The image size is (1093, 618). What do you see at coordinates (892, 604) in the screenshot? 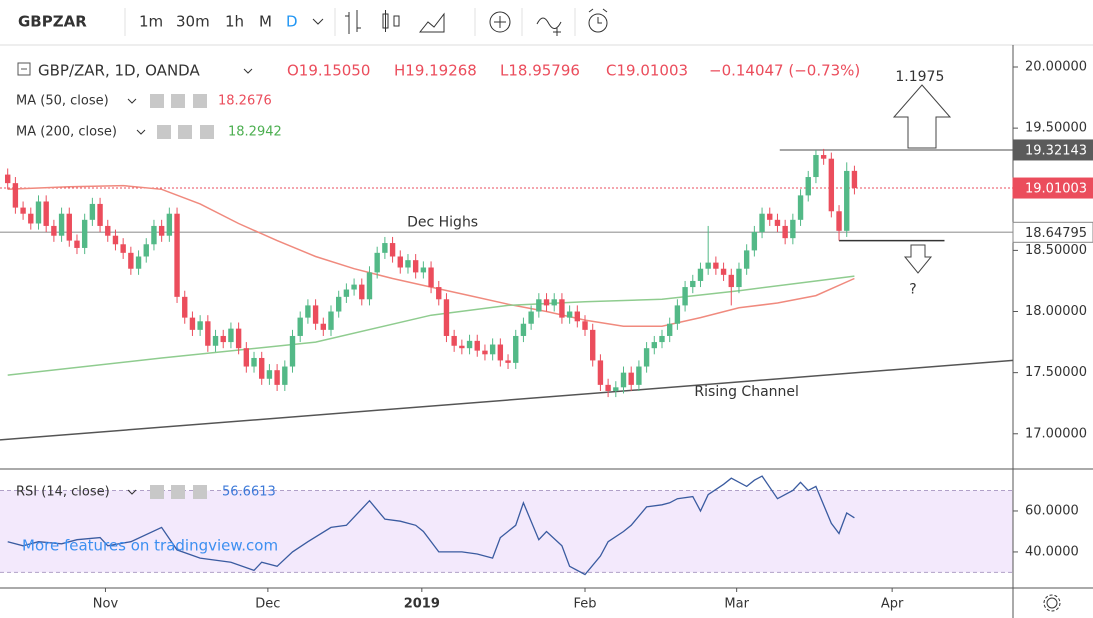
I see `x-tick-label: Apr` at bounding box center [892, 604].